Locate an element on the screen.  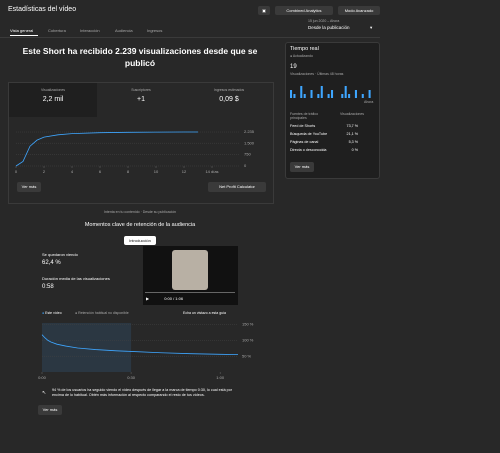
player-controls: ▶ 0:00 / 1:06 is located at coordinates (165, 298).